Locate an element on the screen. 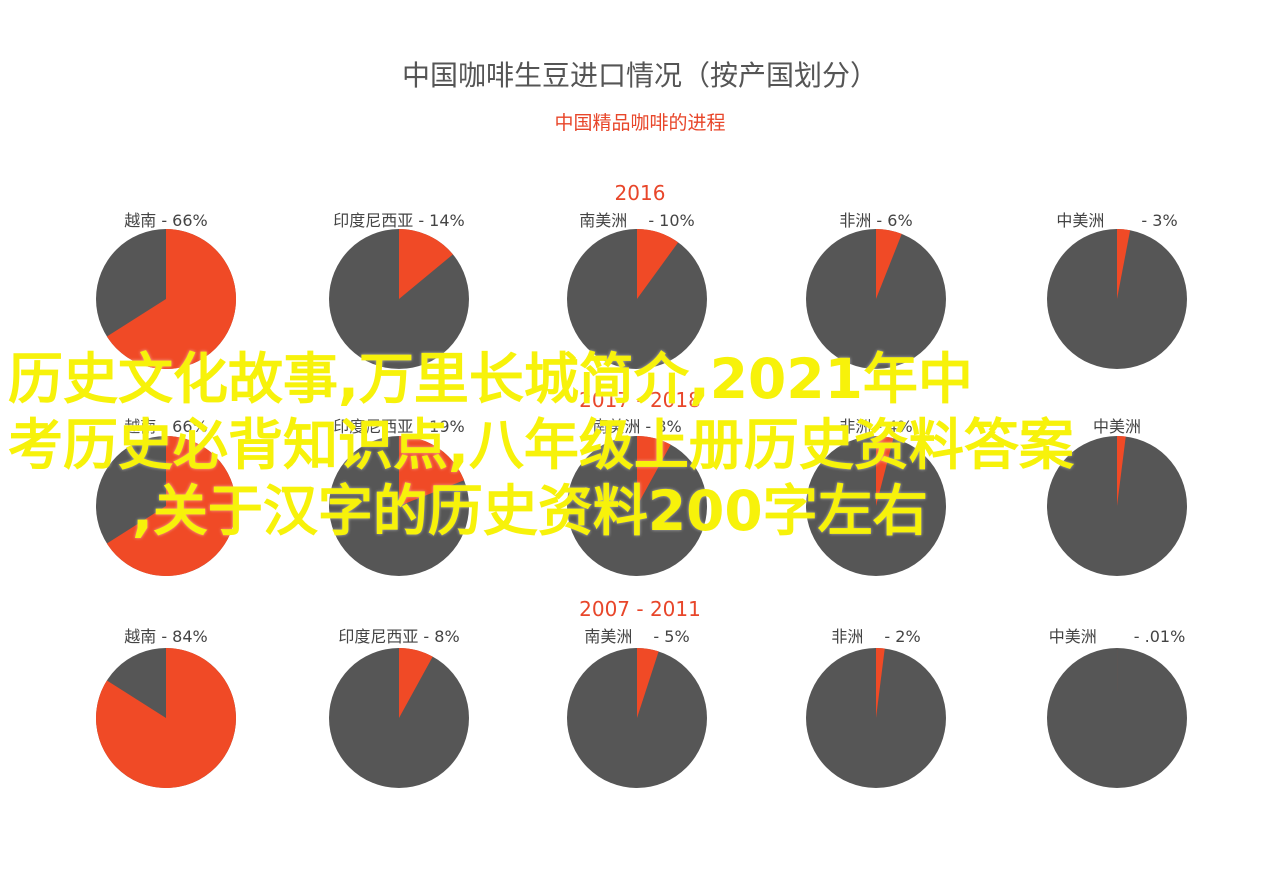 The image size is (1280, 872). pie-label: 印度尼西亚 - 14% is located at coordinates (399, 220).